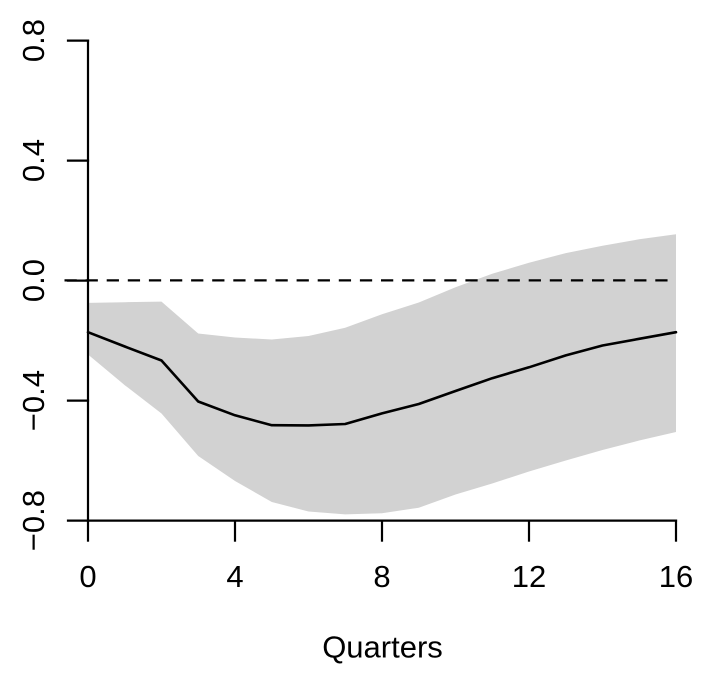 Image resolution: width=702 pixels, height=683 pixels. I want to click on svg-text: 16, so click(676, 576).